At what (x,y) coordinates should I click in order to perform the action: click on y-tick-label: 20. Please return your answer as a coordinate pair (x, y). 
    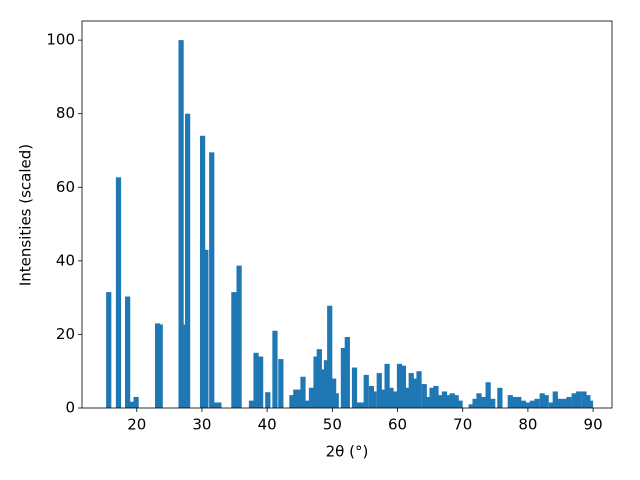
    Looking at the image, I should click on (65, 334).